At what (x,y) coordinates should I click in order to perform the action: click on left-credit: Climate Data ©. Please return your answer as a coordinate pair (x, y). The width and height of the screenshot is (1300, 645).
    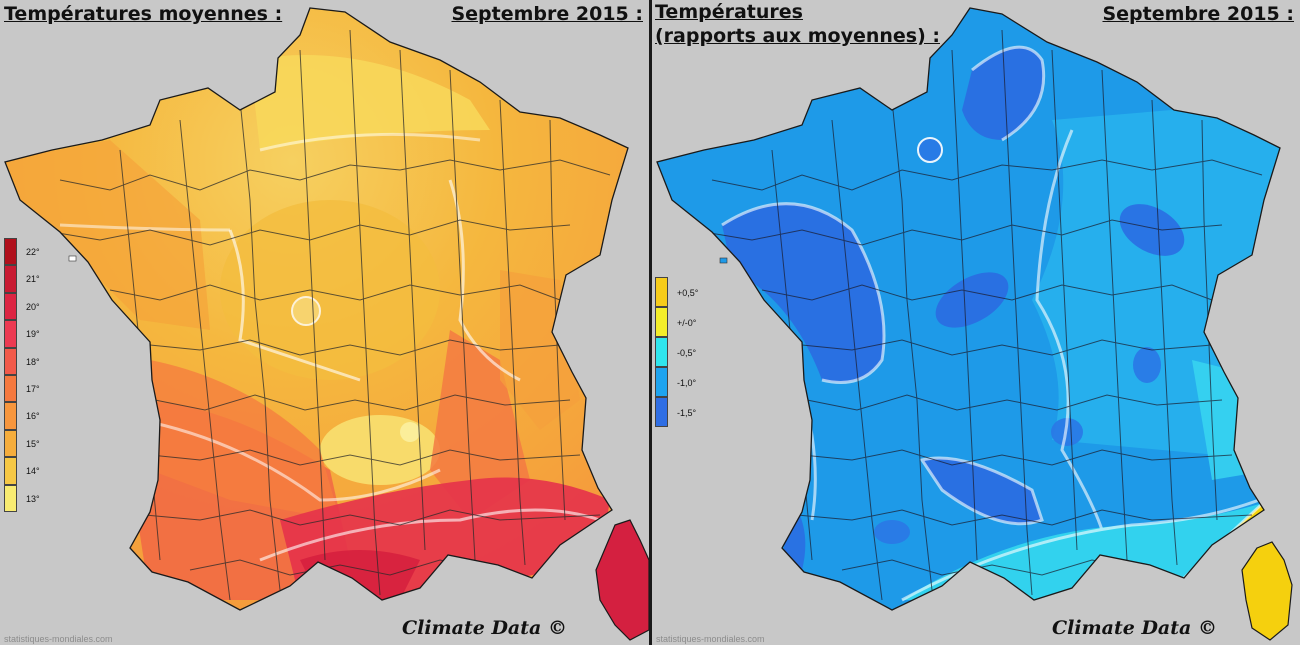
    Looking at the image, I should click on (484, 628).